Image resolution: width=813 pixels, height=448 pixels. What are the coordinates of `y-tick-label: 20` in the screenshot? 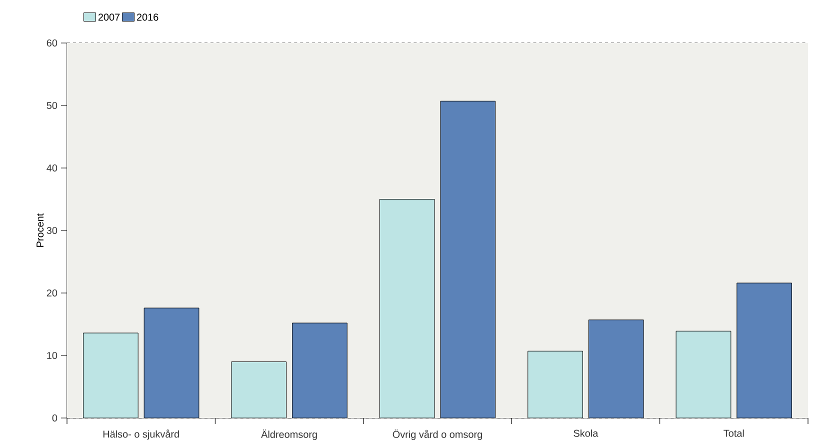 It's located at (52, 293).